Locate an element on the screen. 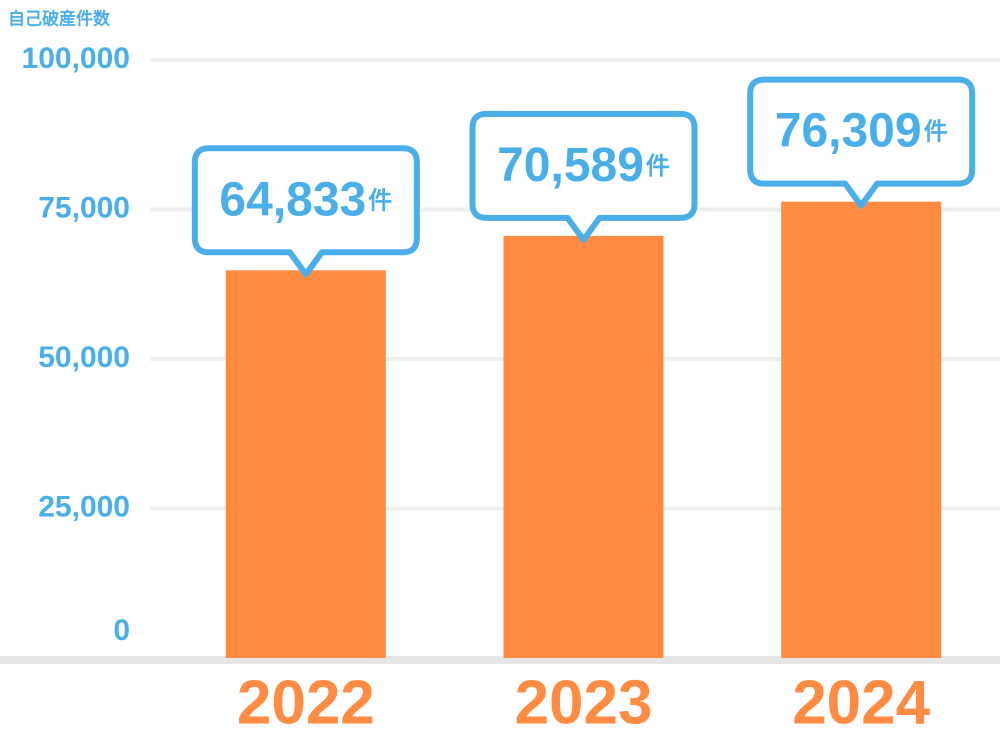  value-label: 76,309件 is located at coordinates (861, 130).